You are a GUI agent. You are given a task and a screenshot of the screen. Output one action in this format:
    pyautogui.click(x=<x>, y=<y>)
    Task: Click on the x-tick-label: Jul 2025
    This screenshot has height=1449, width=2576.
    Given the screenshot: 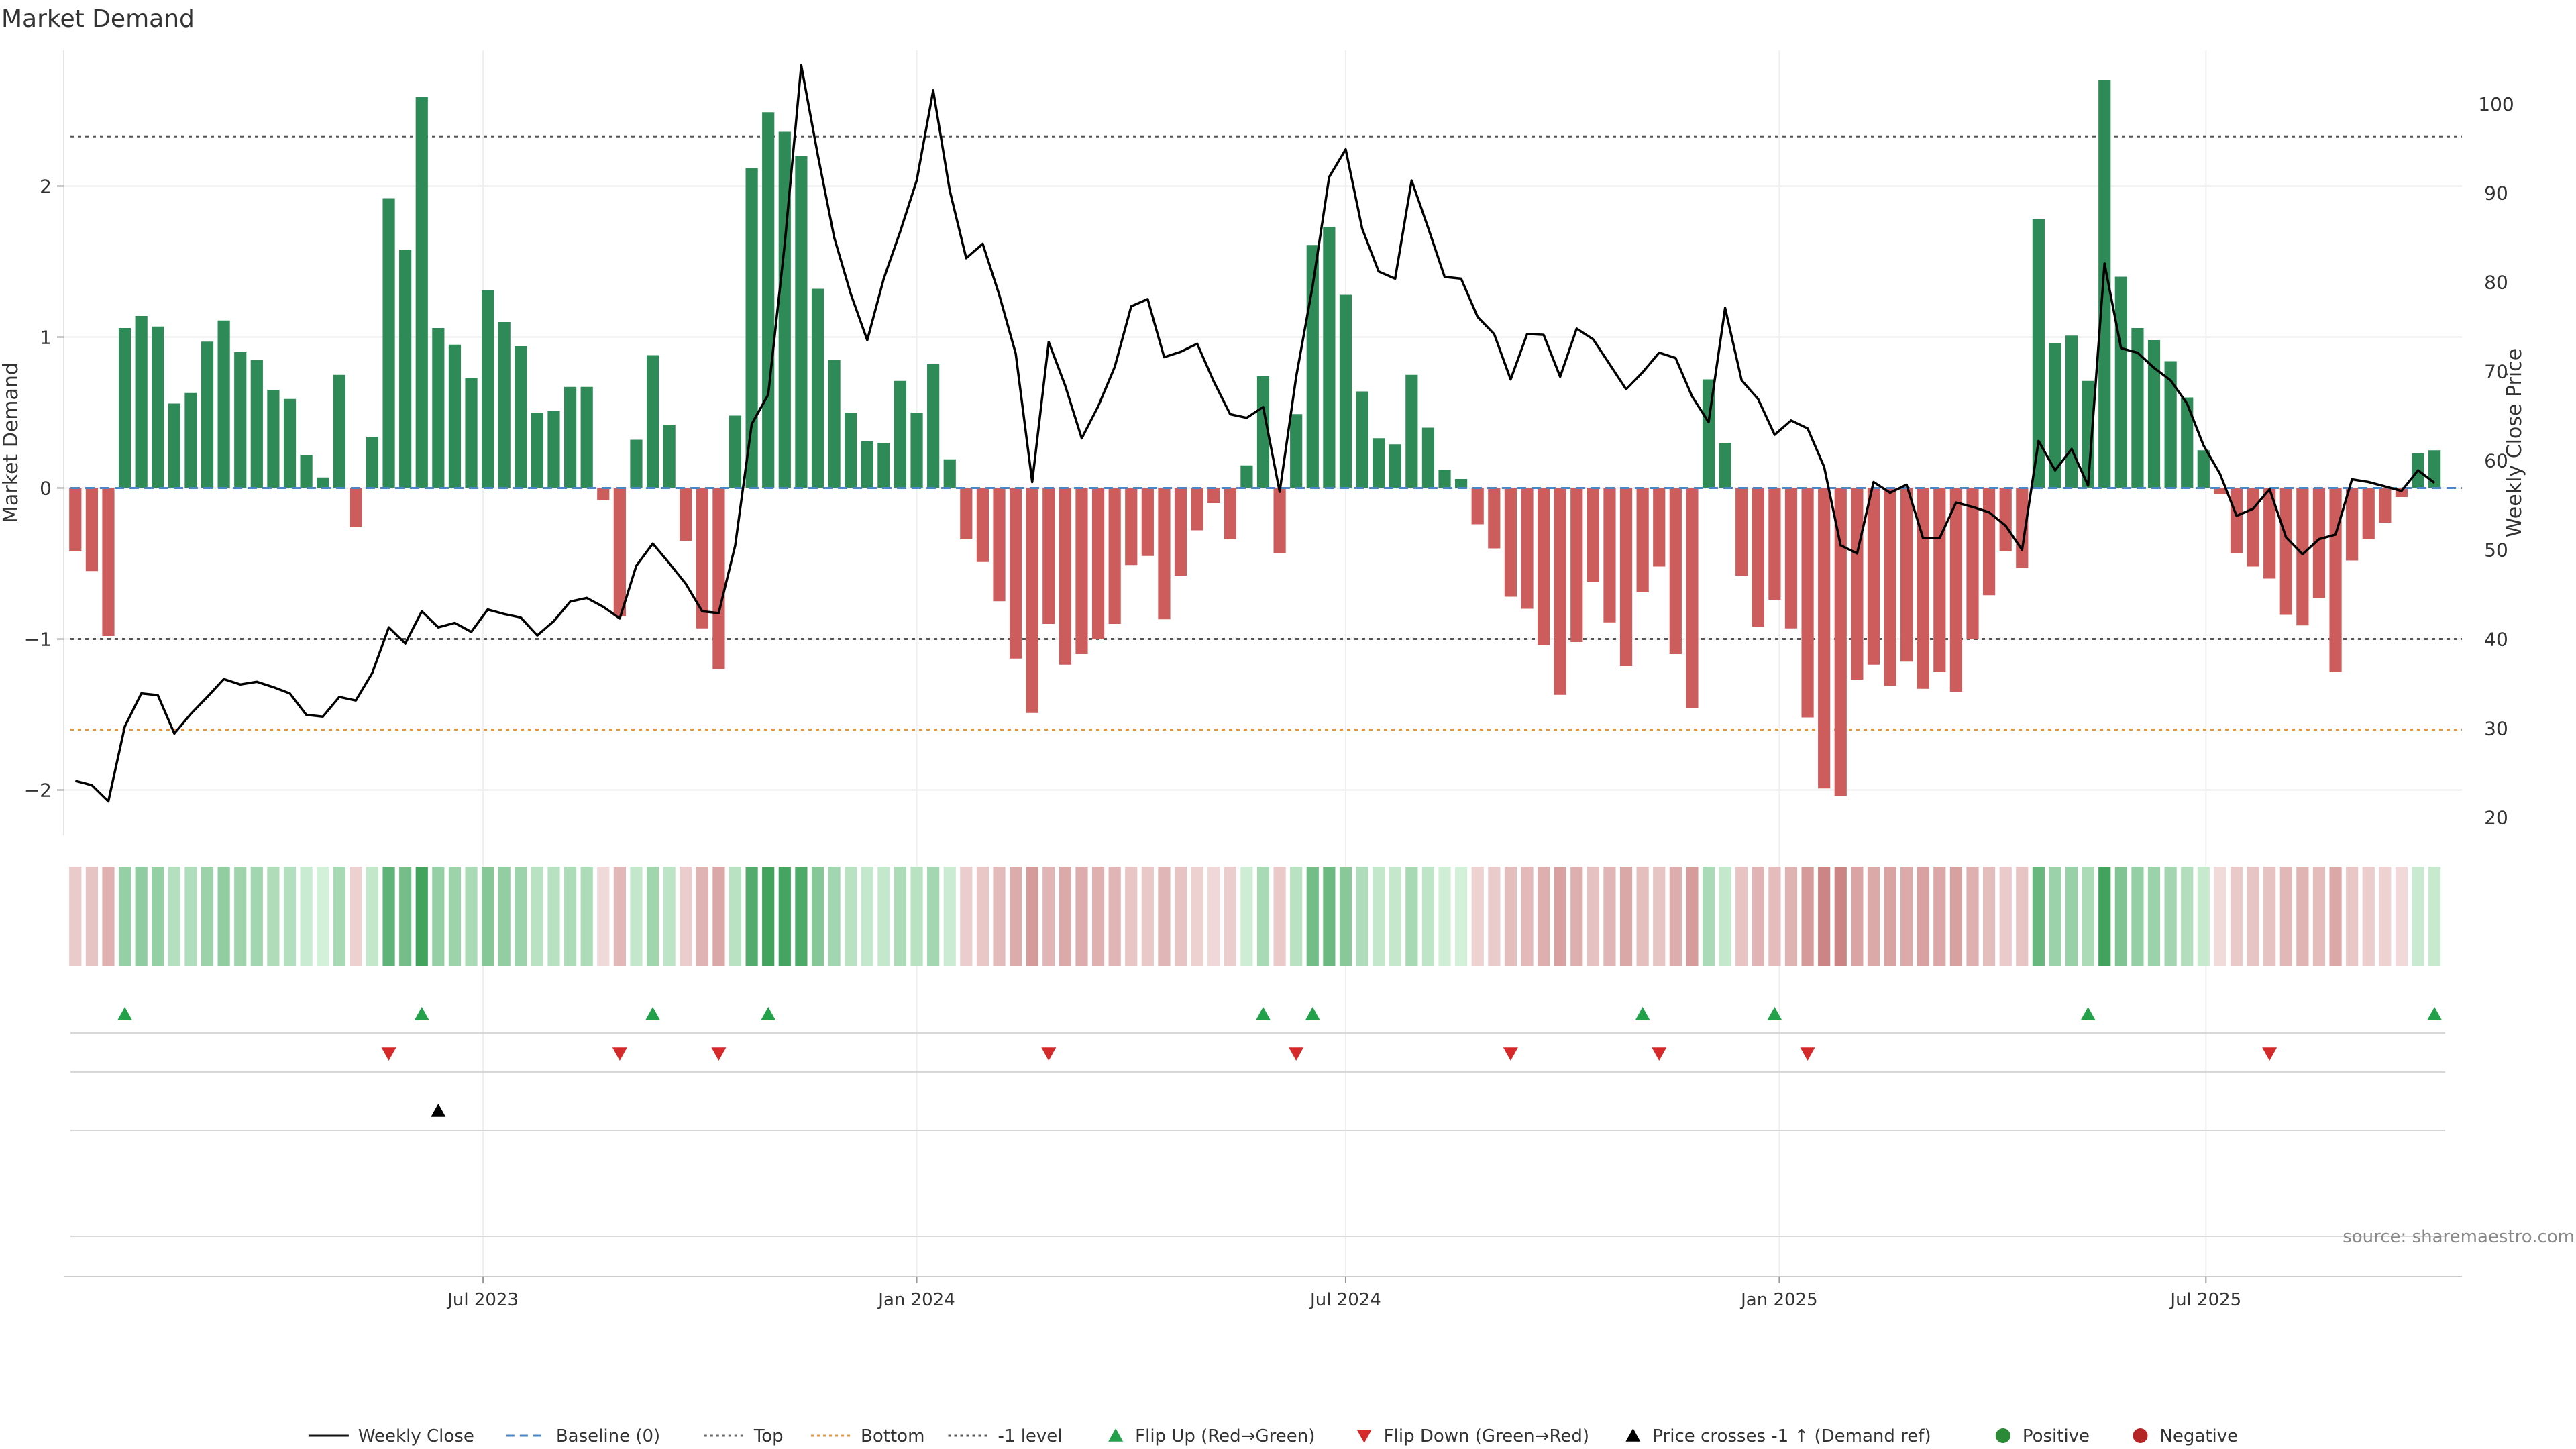 What is the action you would take?
    pyautogui.click(x=2205, y=1300)
    